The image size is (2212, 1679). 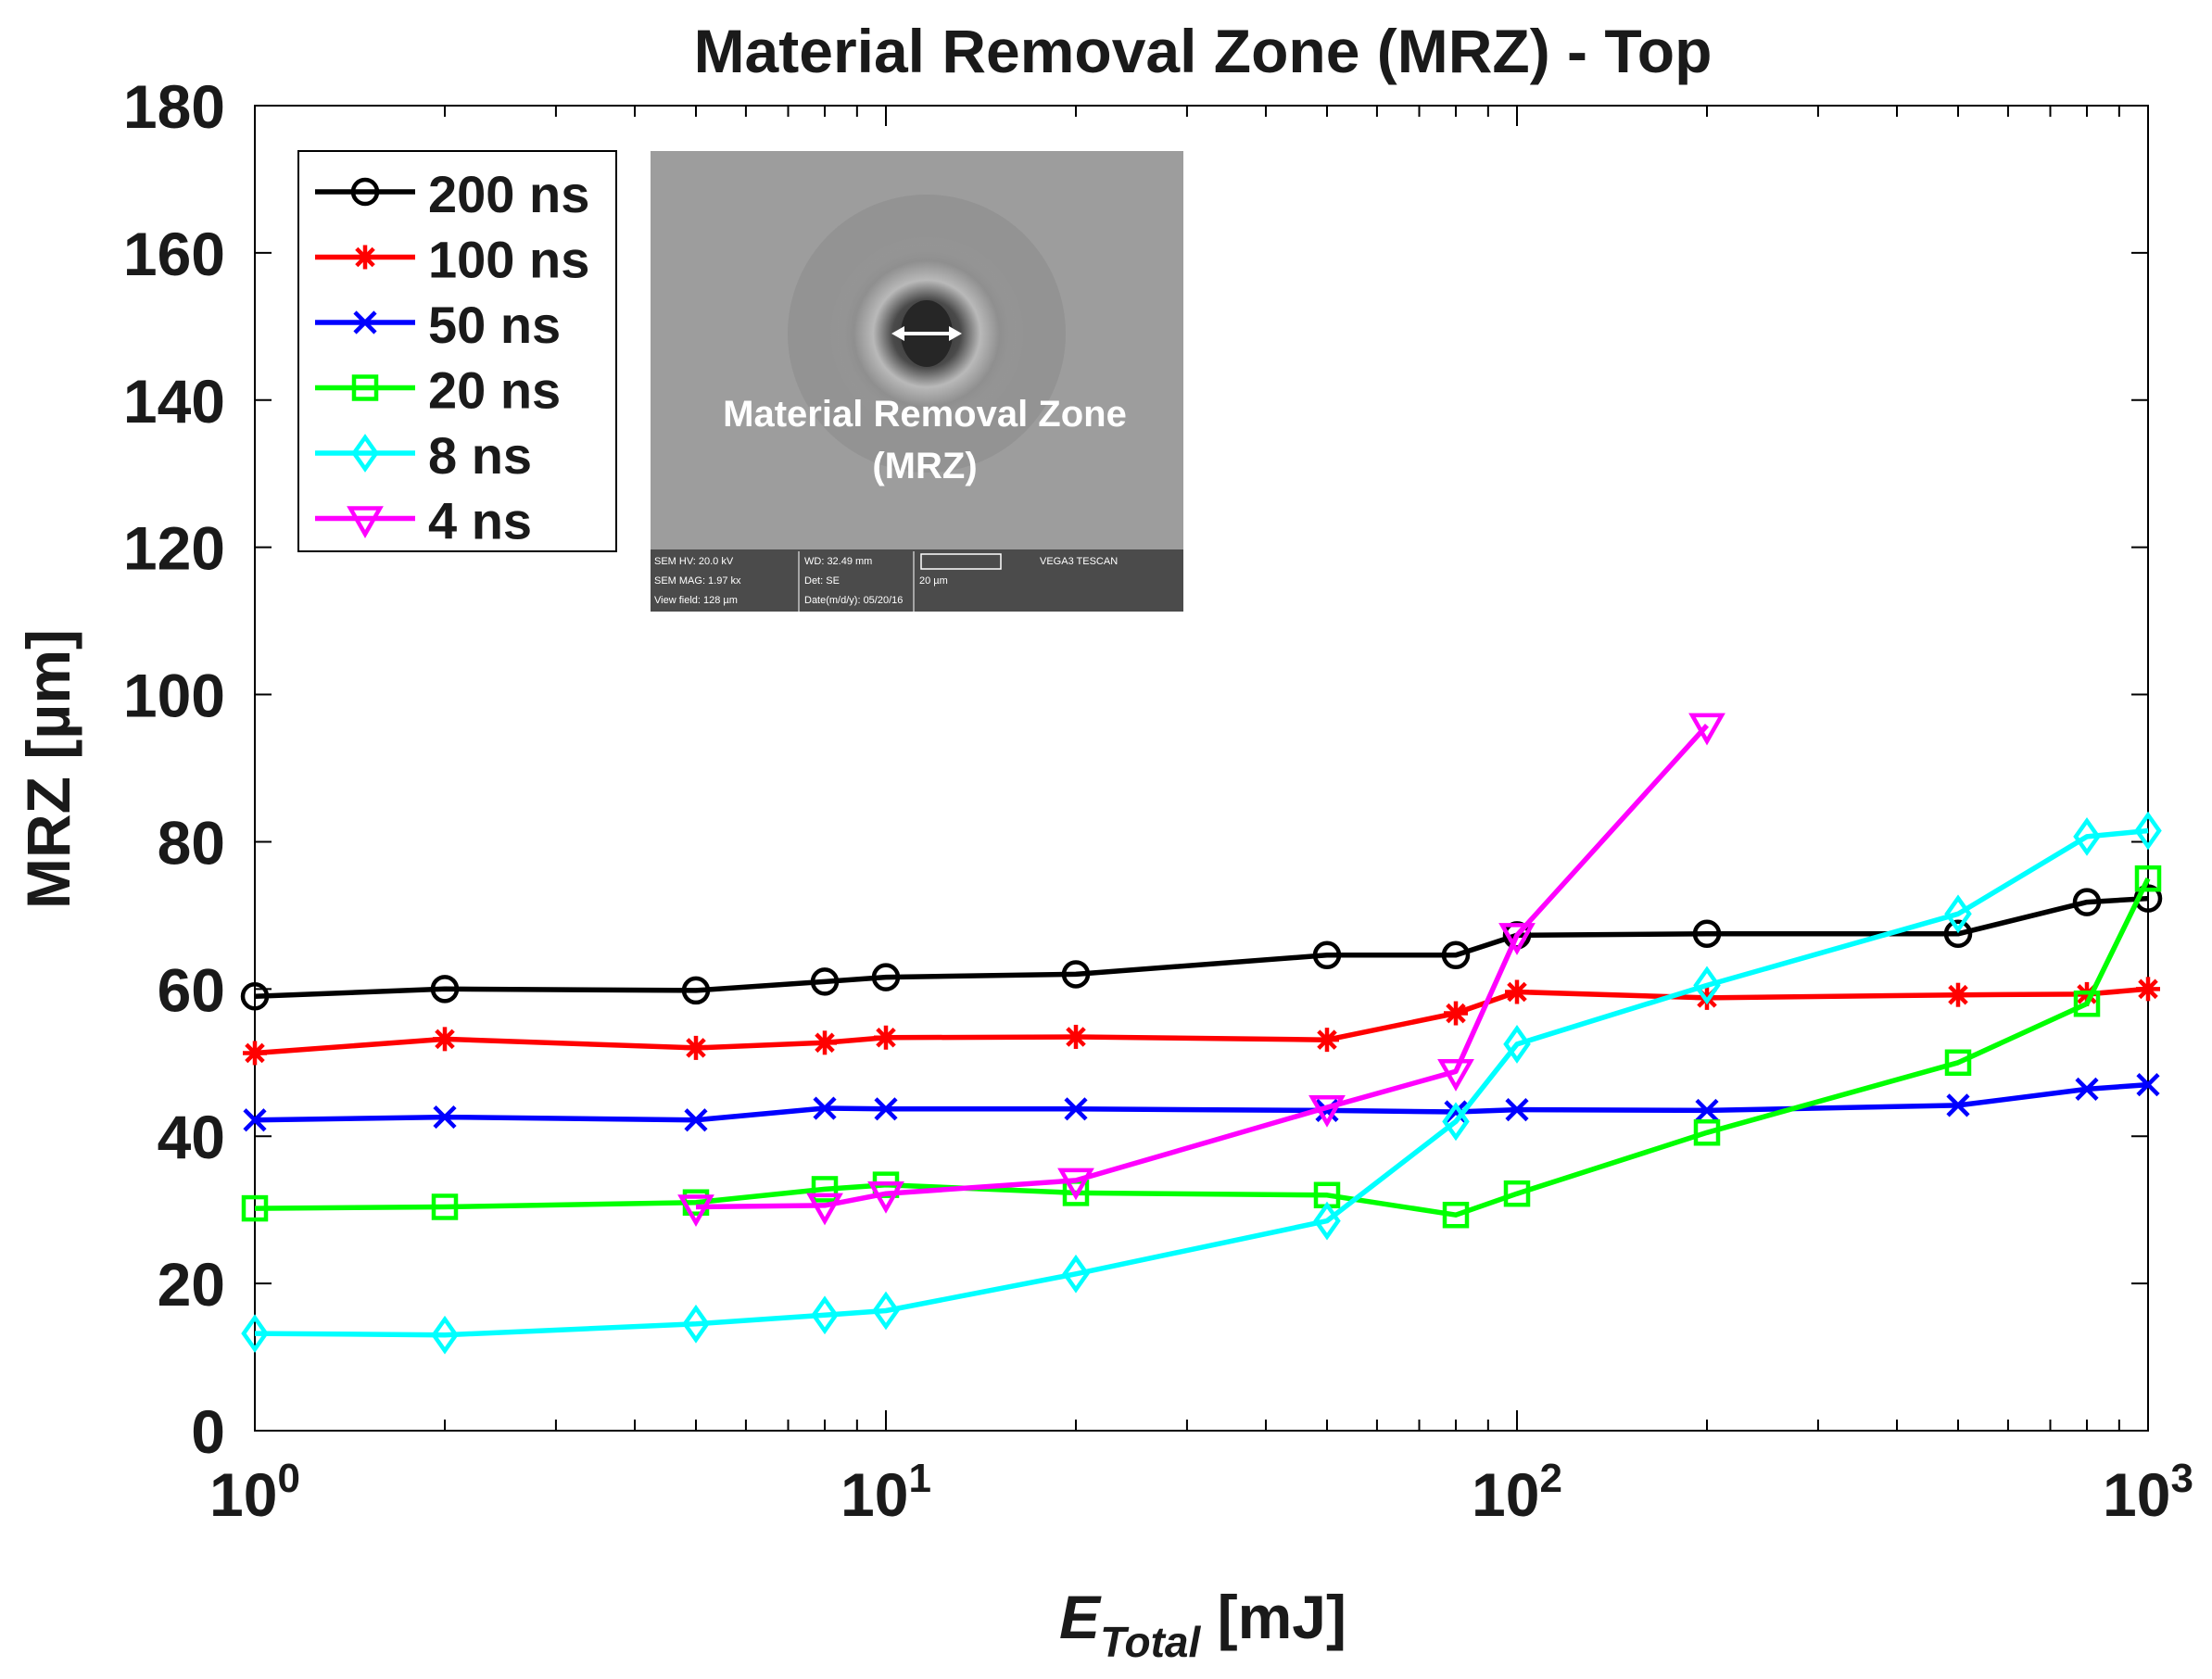 What do you see at coordinates (853, 600) in the screenshot?
I see `sem-info-cell: Date(m/d/y): 05/20/16` at bounding box center [853, 600].